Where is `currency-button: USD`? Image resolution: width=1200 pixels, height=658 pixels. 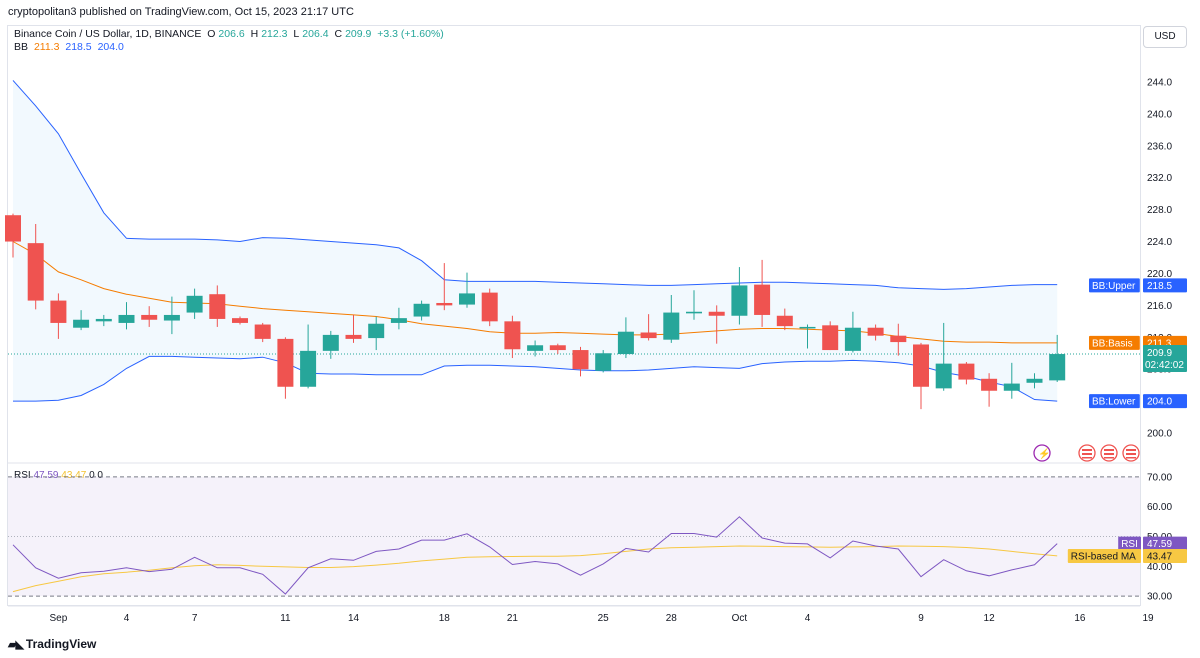
currency-button: USD is located at coordinates (1165, 37).